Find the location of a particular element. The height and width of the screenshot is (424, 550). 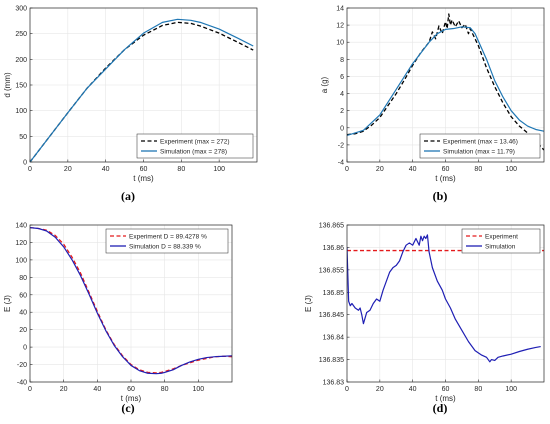

y-tick-label: 136.835 is located at coordinates (331, 360).